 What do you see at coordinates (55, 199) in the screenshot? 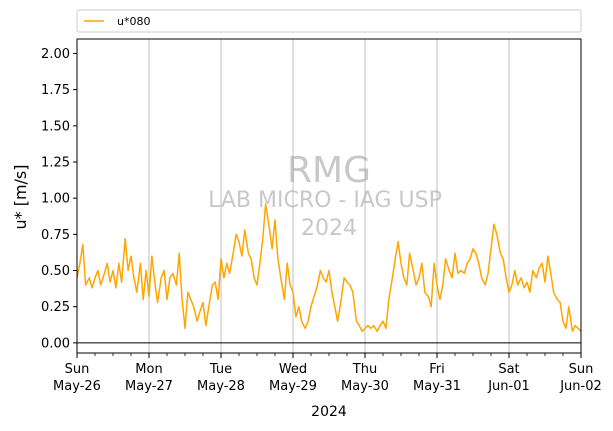
I see `y-tick-label: 1.00` at bounding box center [55, 199].